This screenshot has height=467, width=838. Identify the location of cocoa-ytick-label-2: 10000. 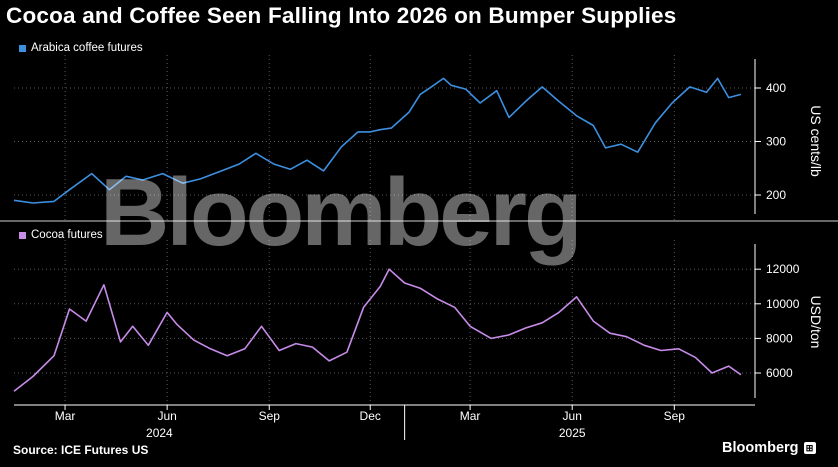
(783, 304).